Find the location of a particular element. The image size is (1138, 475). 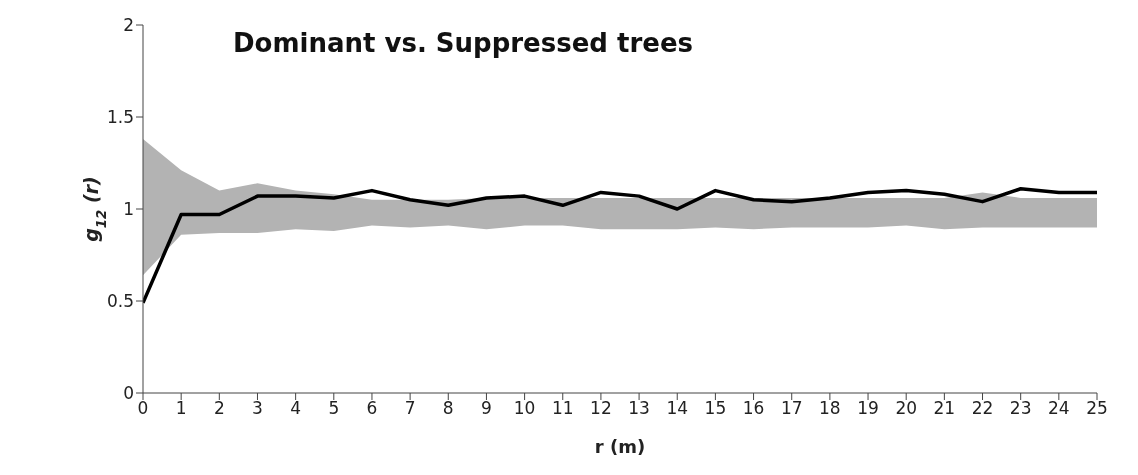

x-tick-label: 0 is located at coordinates (143, 408).